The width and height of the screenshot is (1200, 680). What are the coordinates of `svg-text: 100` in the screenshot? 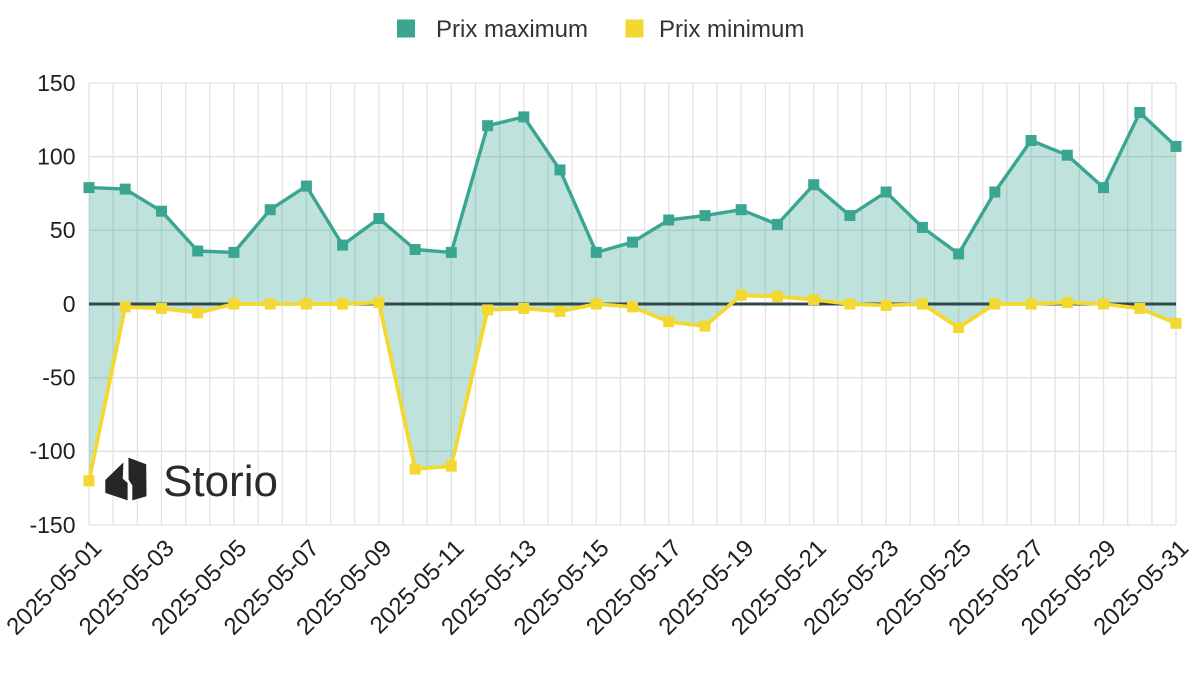 It's located at (56, 157).